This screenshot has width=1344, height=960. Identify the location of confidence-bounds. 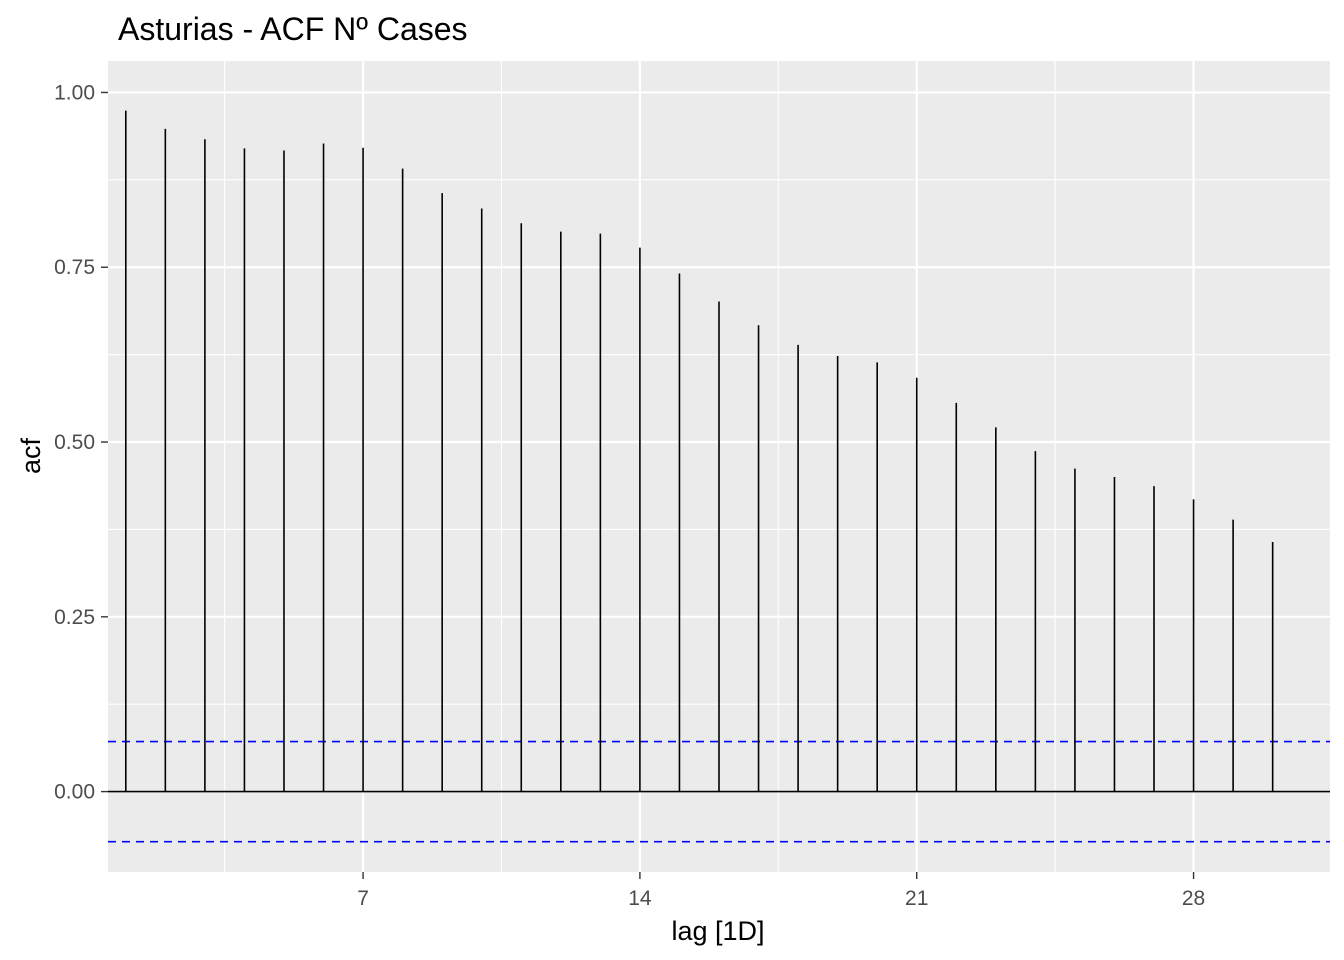
(719, 791).